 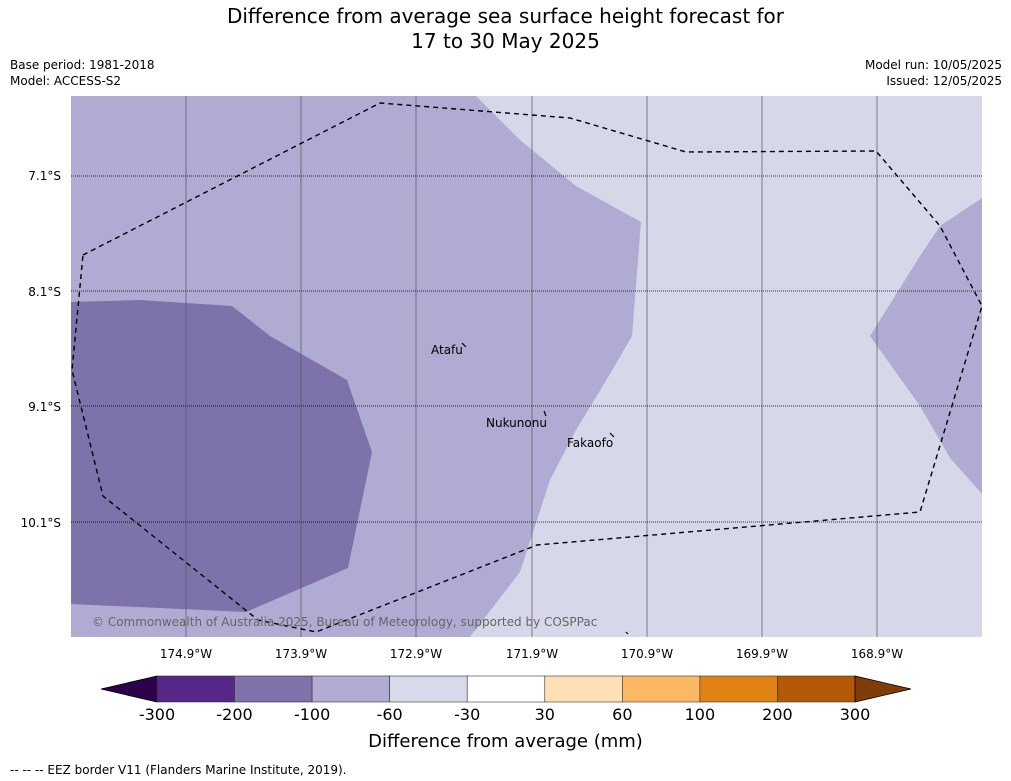 I want to click on colorbar-tick-label: -30, so click(x=467, y=714).